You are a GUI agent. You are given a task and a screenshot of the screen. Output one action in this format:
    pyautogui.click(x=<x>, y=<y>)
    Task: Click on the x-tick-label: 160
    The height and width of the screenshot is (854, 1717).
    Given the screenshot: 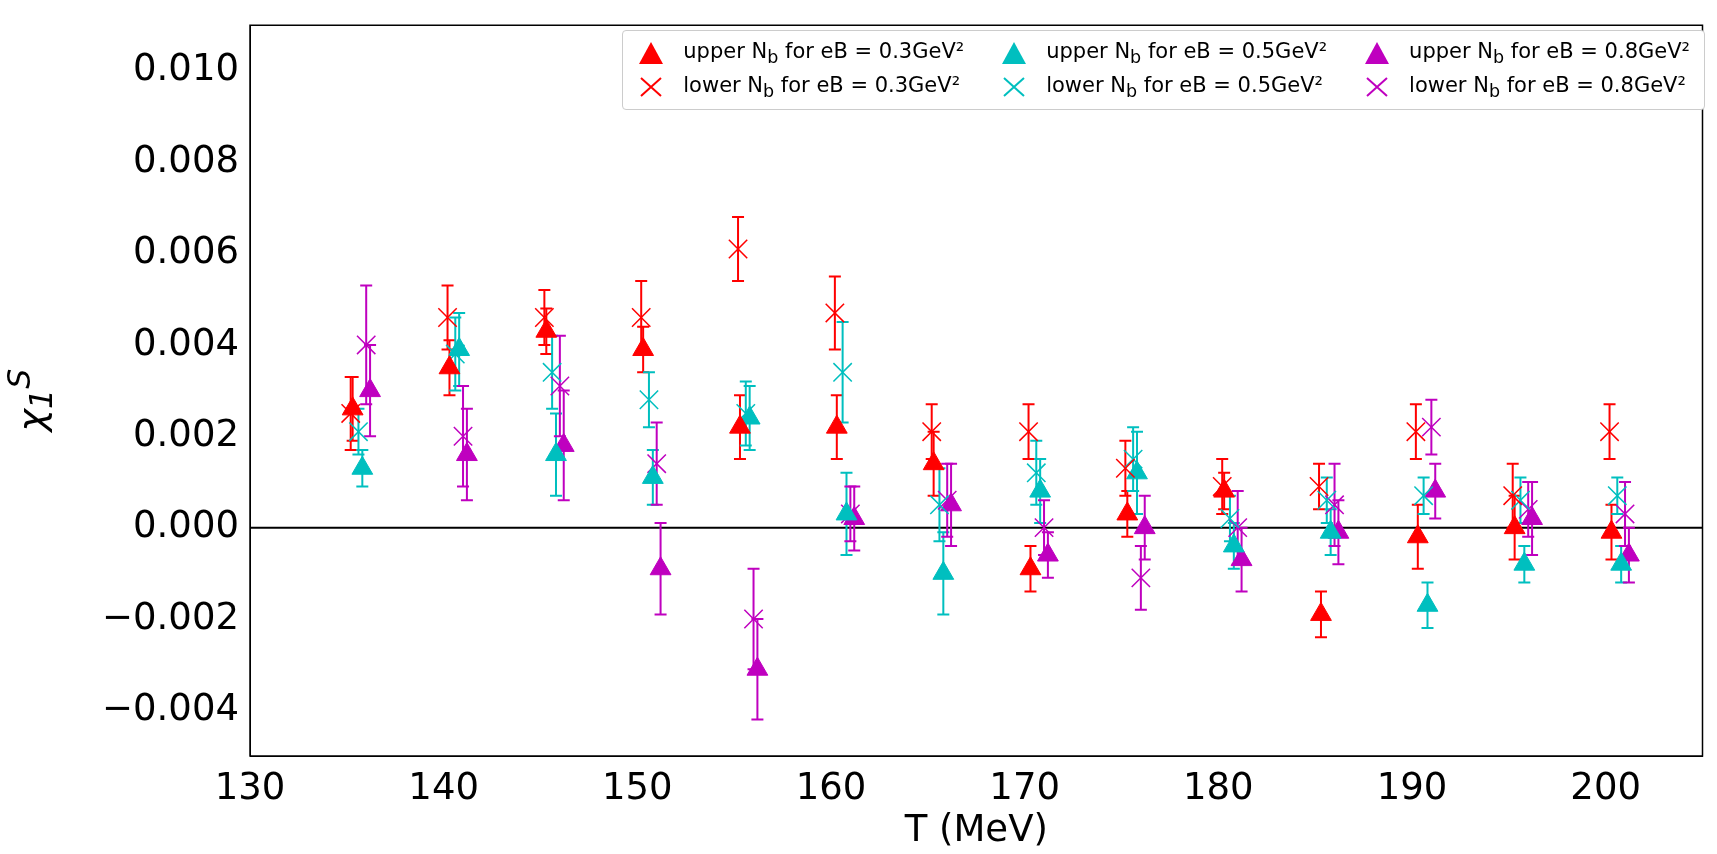 What is the action you would take?
    pyautogui.click(x=831, y=786)
    